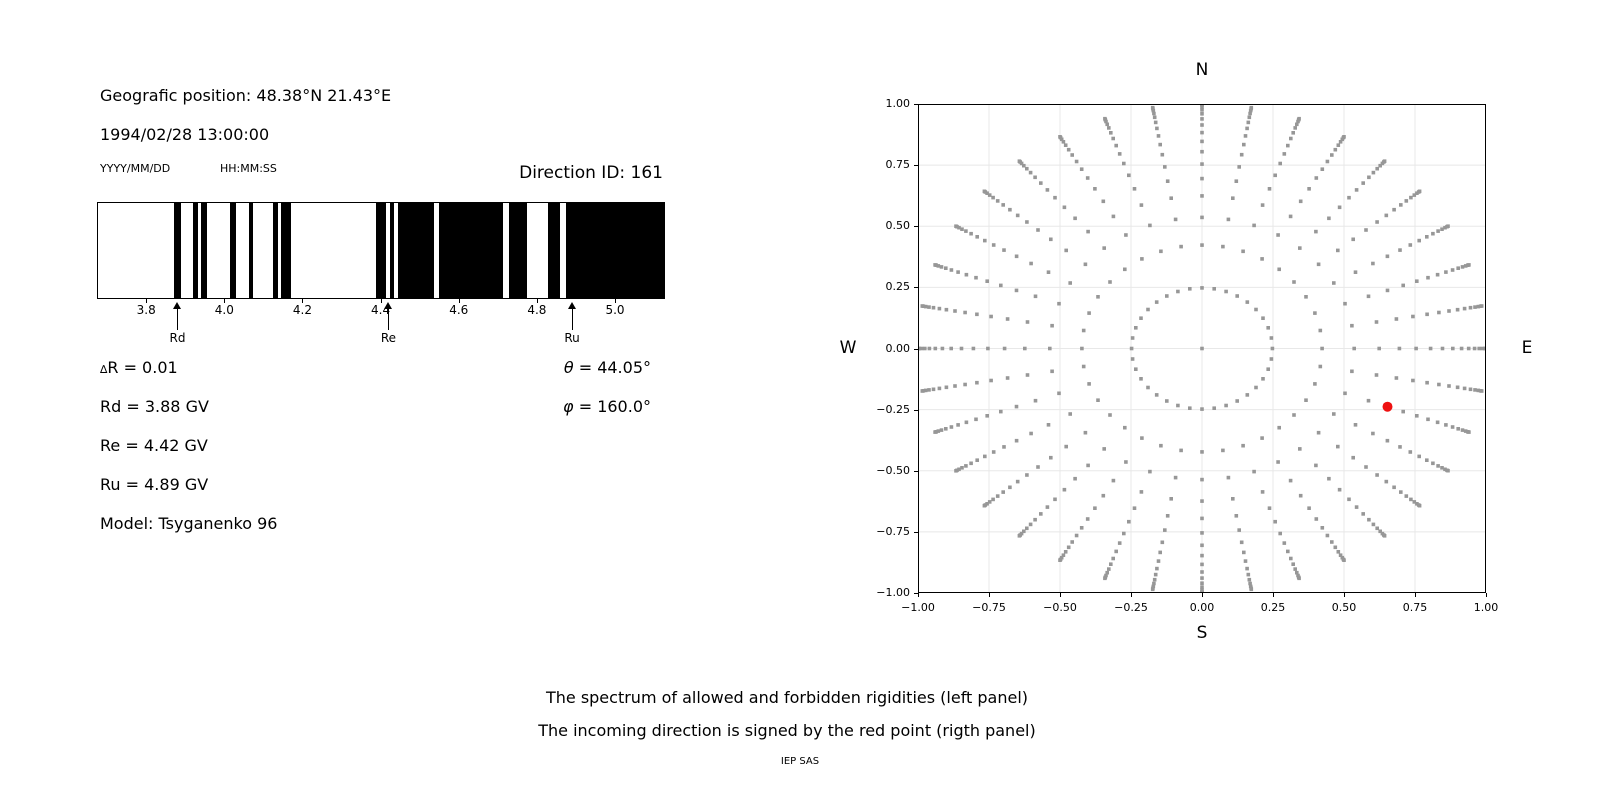  What do you see at coordinates (1202, 633) in the screenshot?
I see `compass-south-label: S` at bounding box center [1202, 633].